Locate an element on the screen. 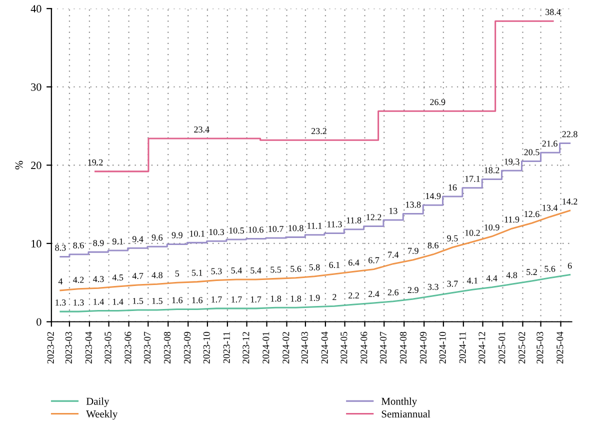 This screenshot has width=605, height=429. data-label: 3.3 is located at coordinates (433, 287).